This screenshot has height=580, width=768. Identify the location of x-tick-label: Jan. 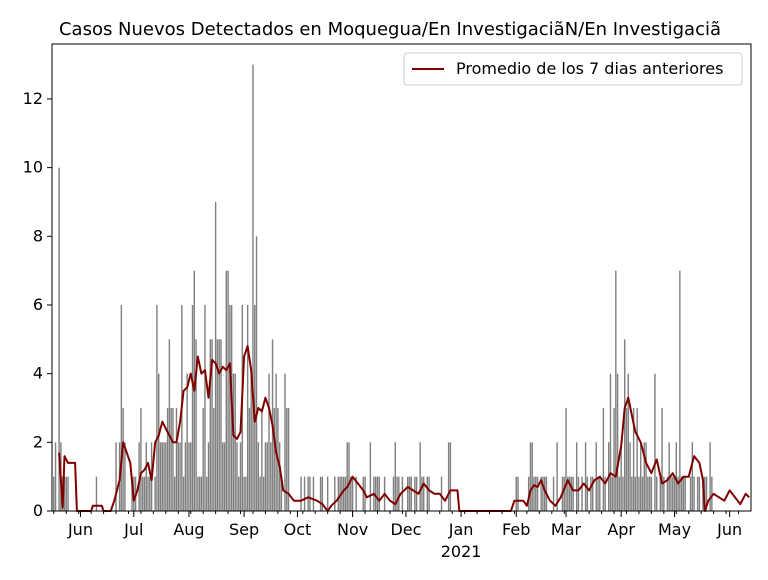
(461, 529).